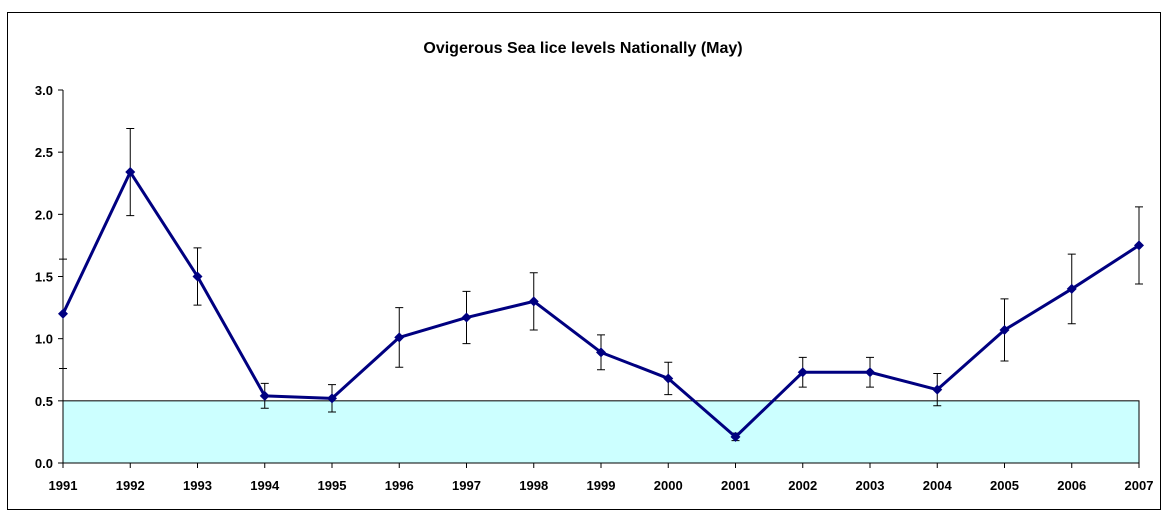  What do you see at coordinates (44, 277) in the screenshot?
I see `y-tick-label: 1.5` at bounding box center [44, 277].